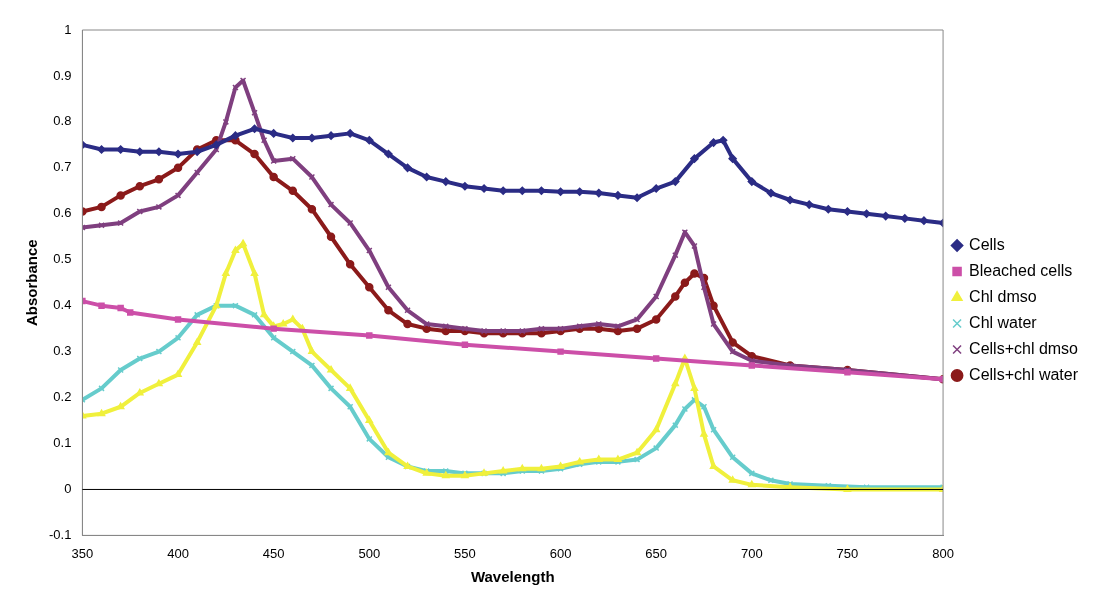 The image size is (1093, 601). Describe the element at coordinates (62, 305) in the screenshot. I see `y-tick-label: 0.4` at that location.